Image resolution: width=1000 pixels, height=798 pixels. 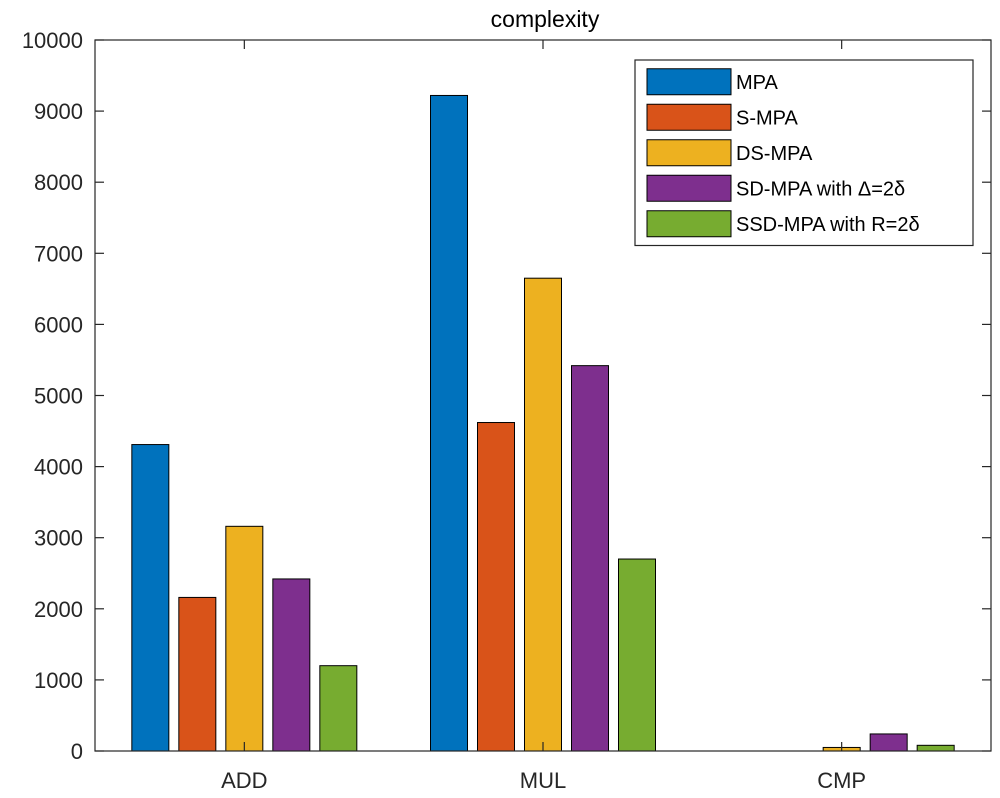 What do you see at coordinates (58, 111) in the screenshot?
I see `y-tick-label: 9000` at bounding box center [58, 111].